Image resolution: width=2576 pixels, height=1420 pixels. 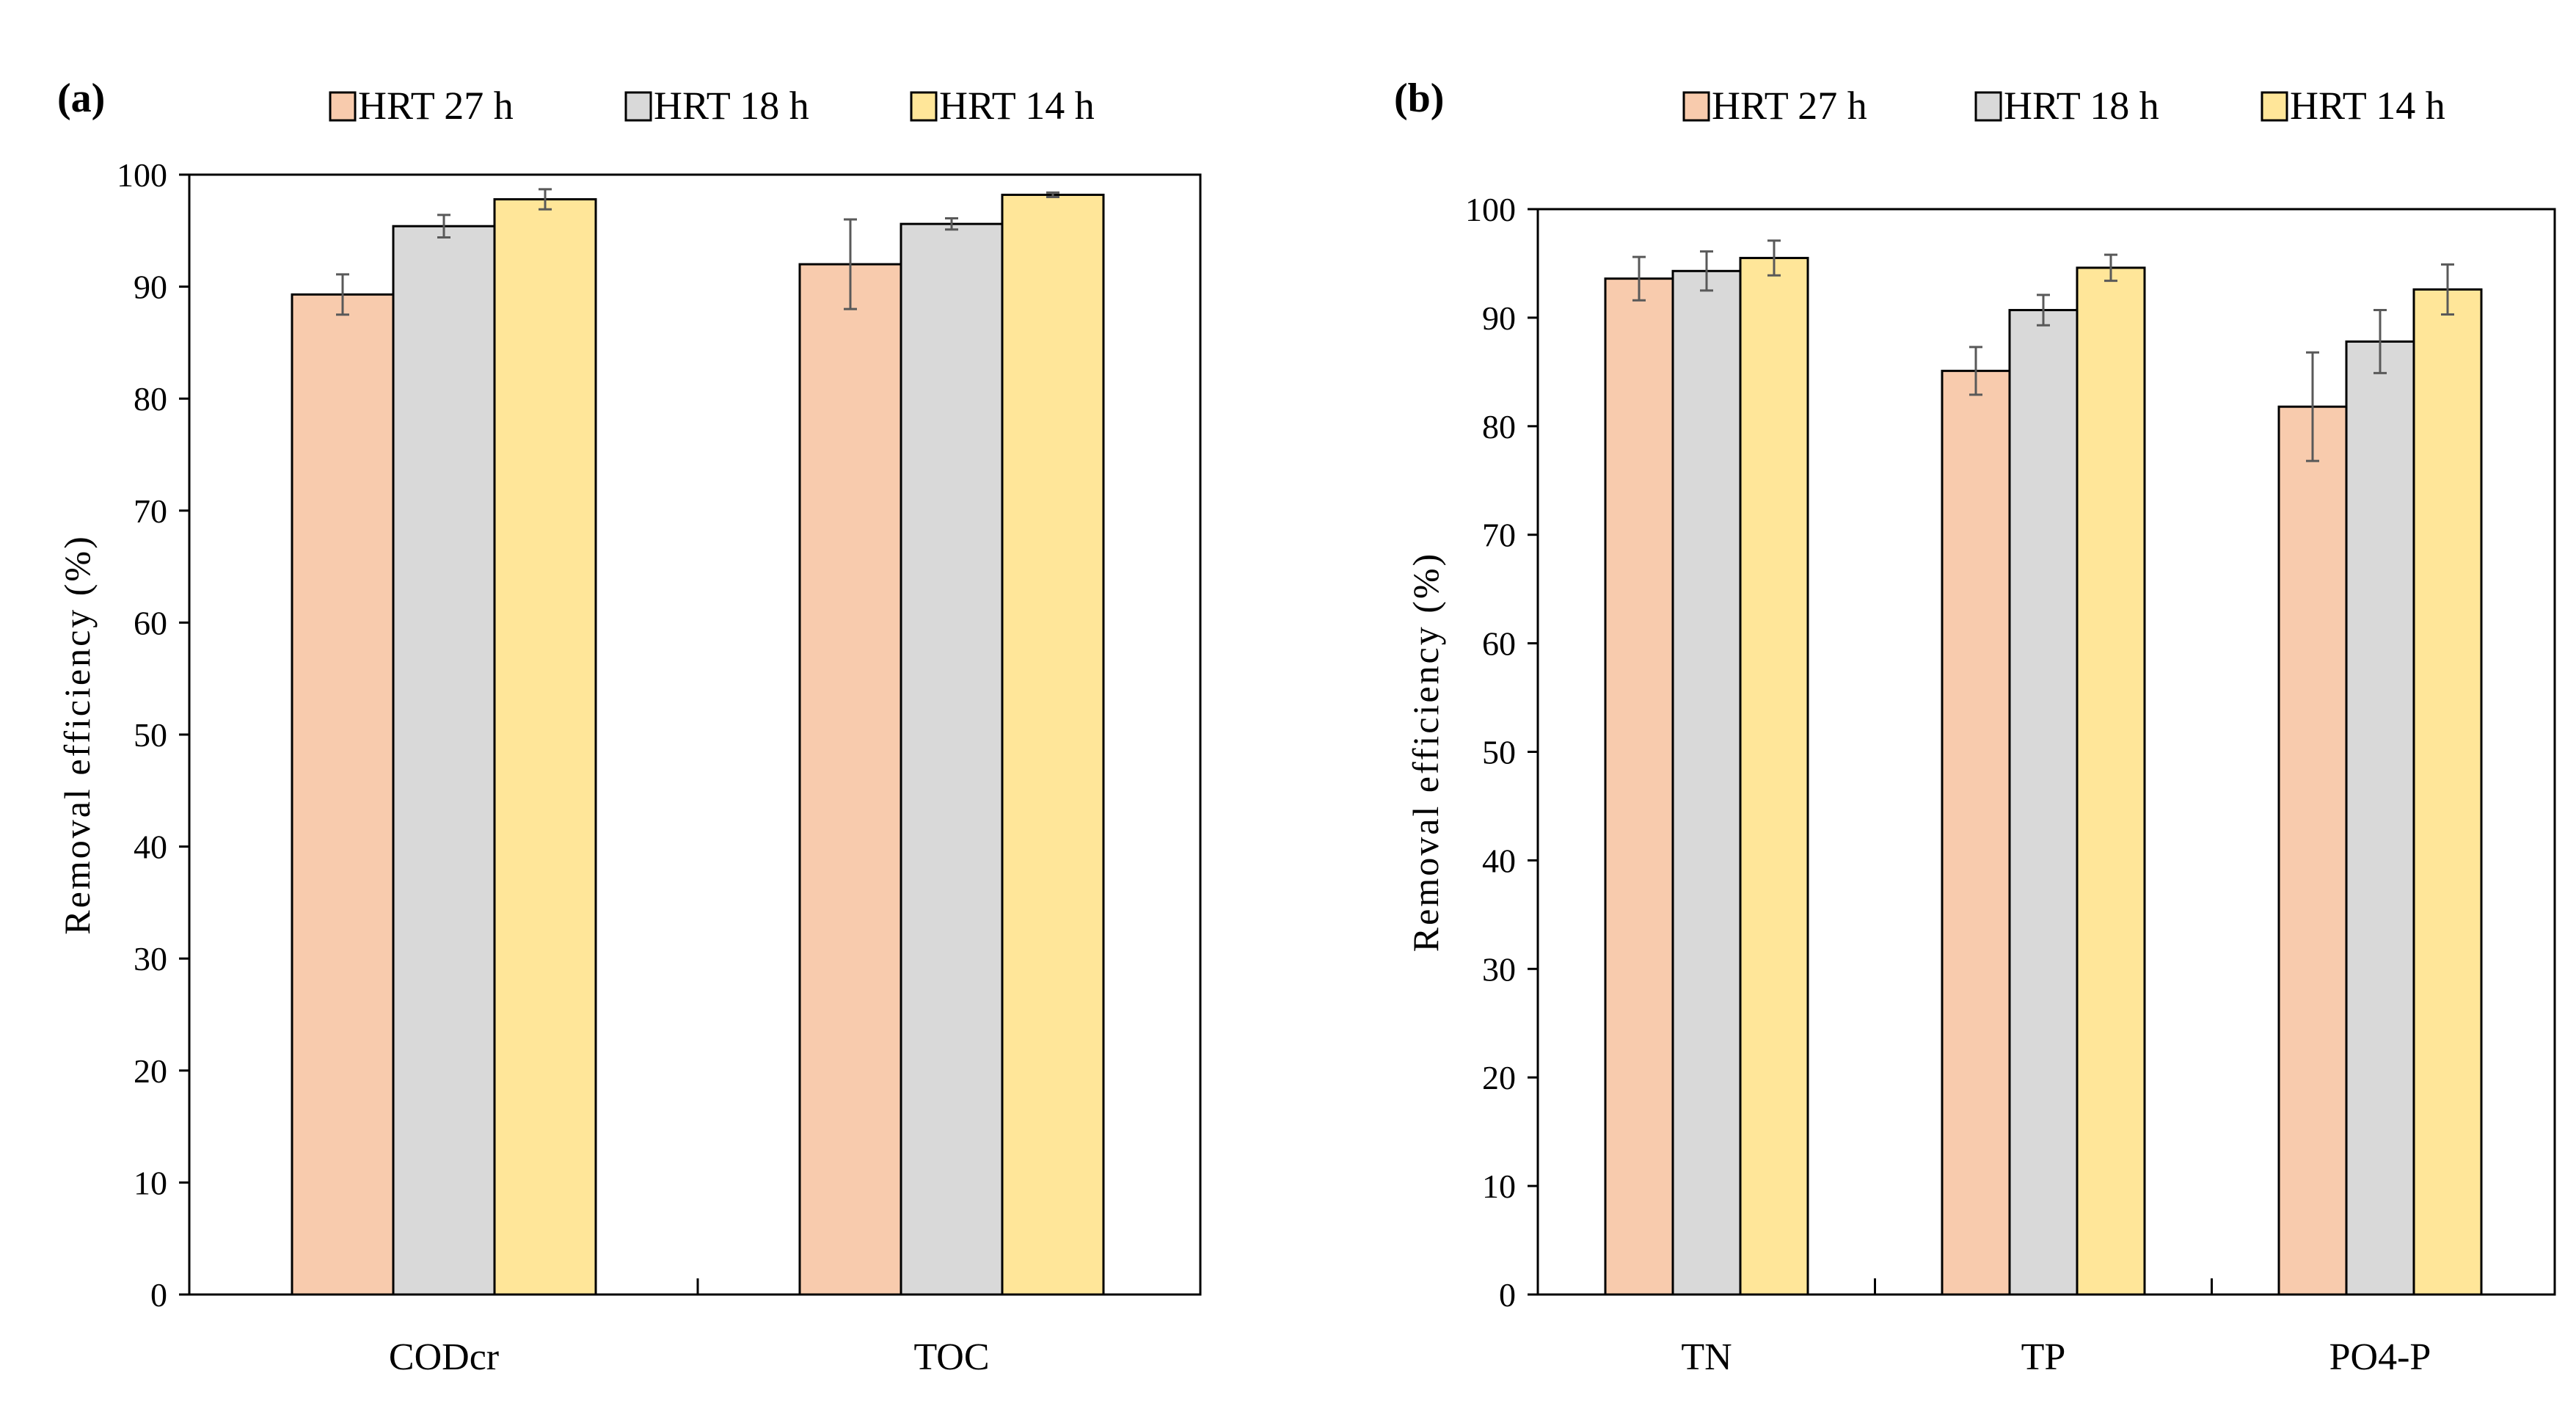 What do you see at coordinates (444, 761) in the screenshot?
I see `bar-hrt-18-h-codcr` at bounding box center [444, 761].